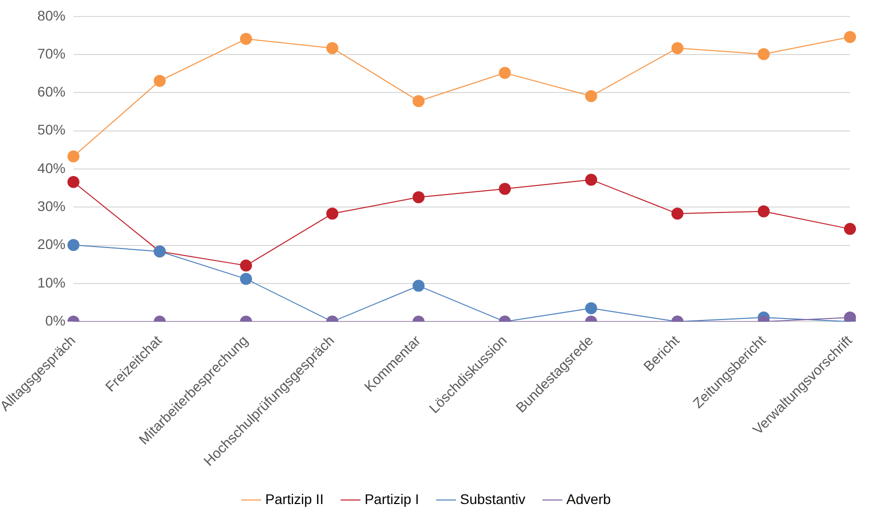 Image resolution: width=880 pixels, height=521 pixels. I want to click on y-tick-label: 50%, so click(51, 130).